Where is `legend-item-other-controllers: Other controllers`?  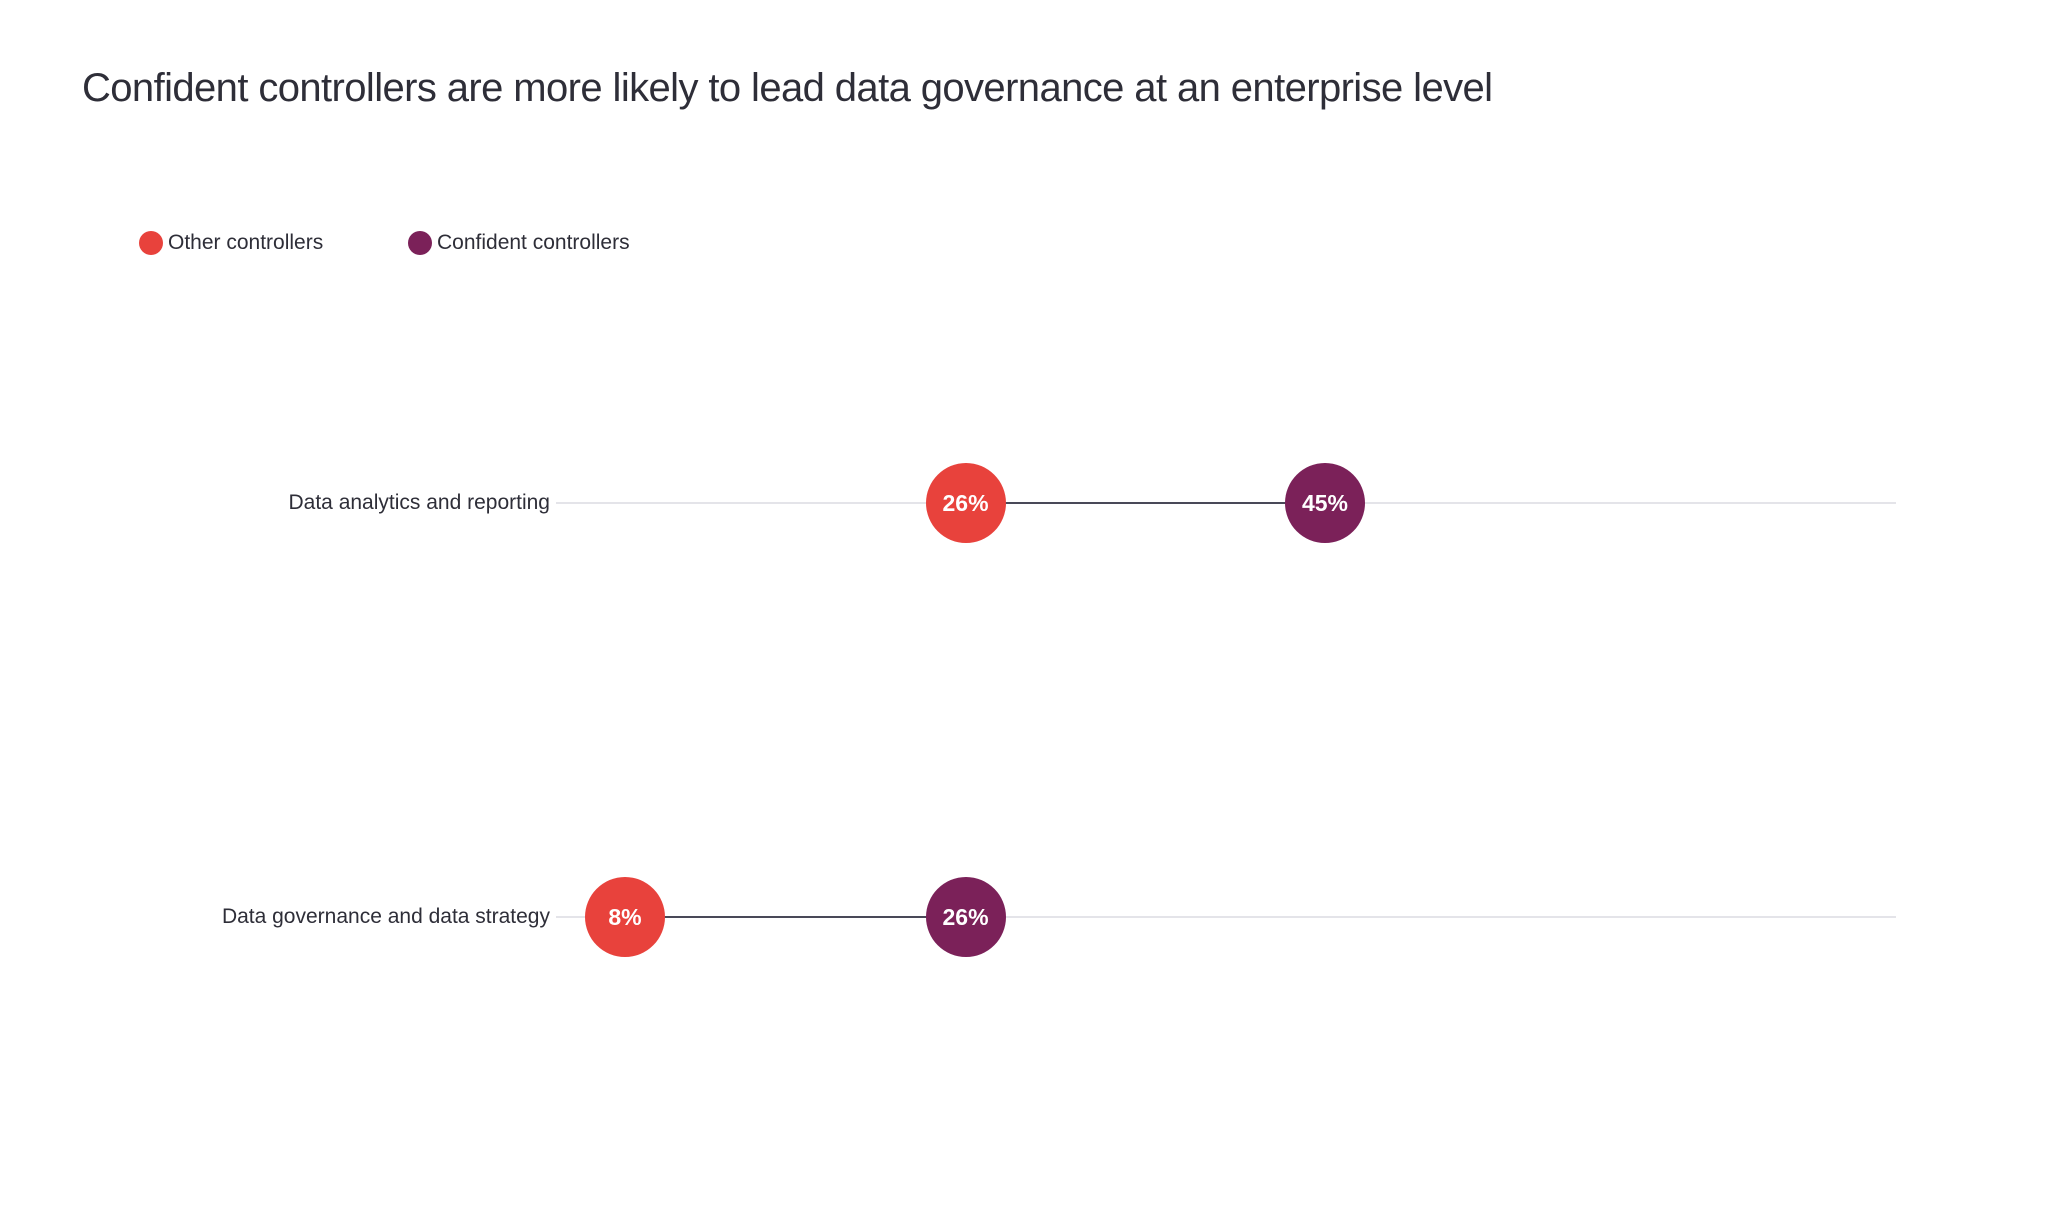
legend-item-other-controllers: Other controllers is located at coordinates (231, 243).